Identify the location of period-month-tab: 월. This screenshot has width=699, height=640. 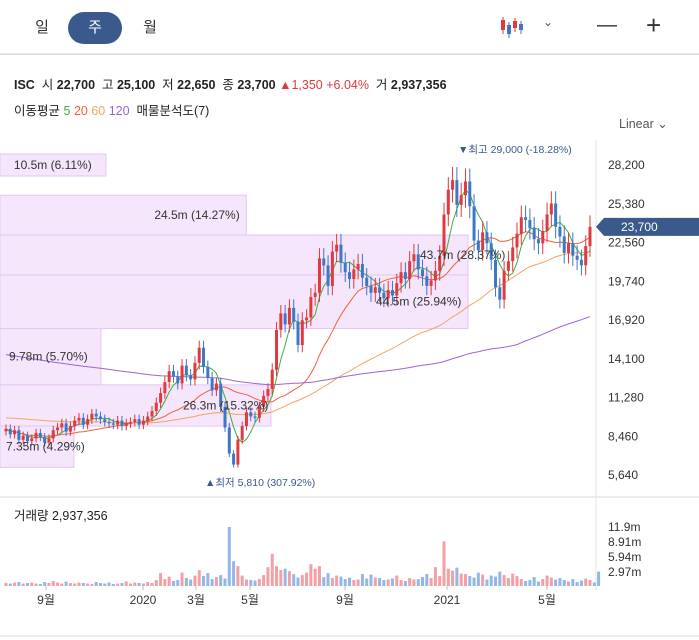
(150, 27).